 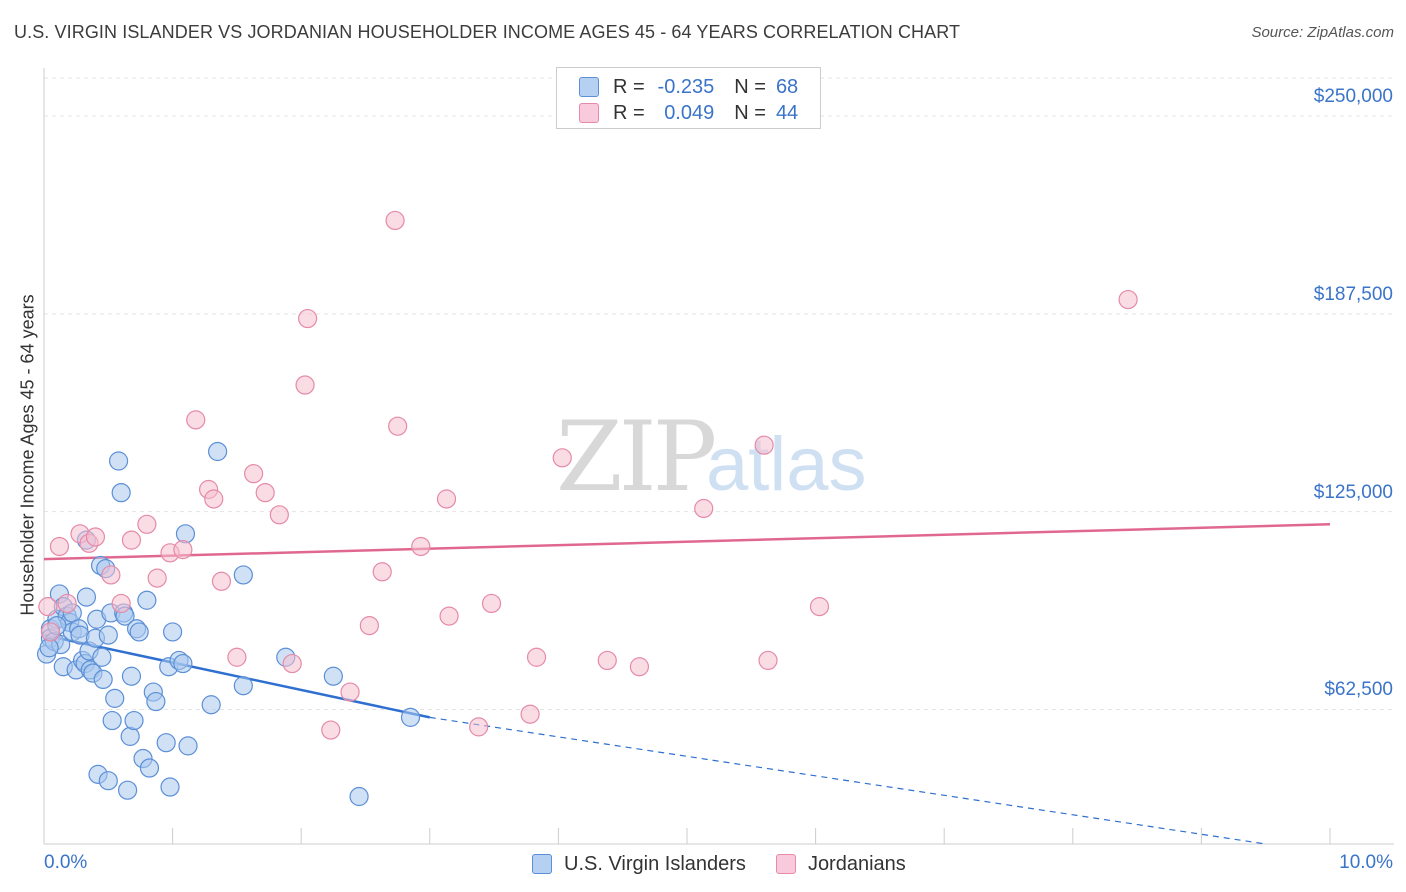 I want to click on legend-row-blue: R = -0.235 N = 68, so click(x=688, y=87).